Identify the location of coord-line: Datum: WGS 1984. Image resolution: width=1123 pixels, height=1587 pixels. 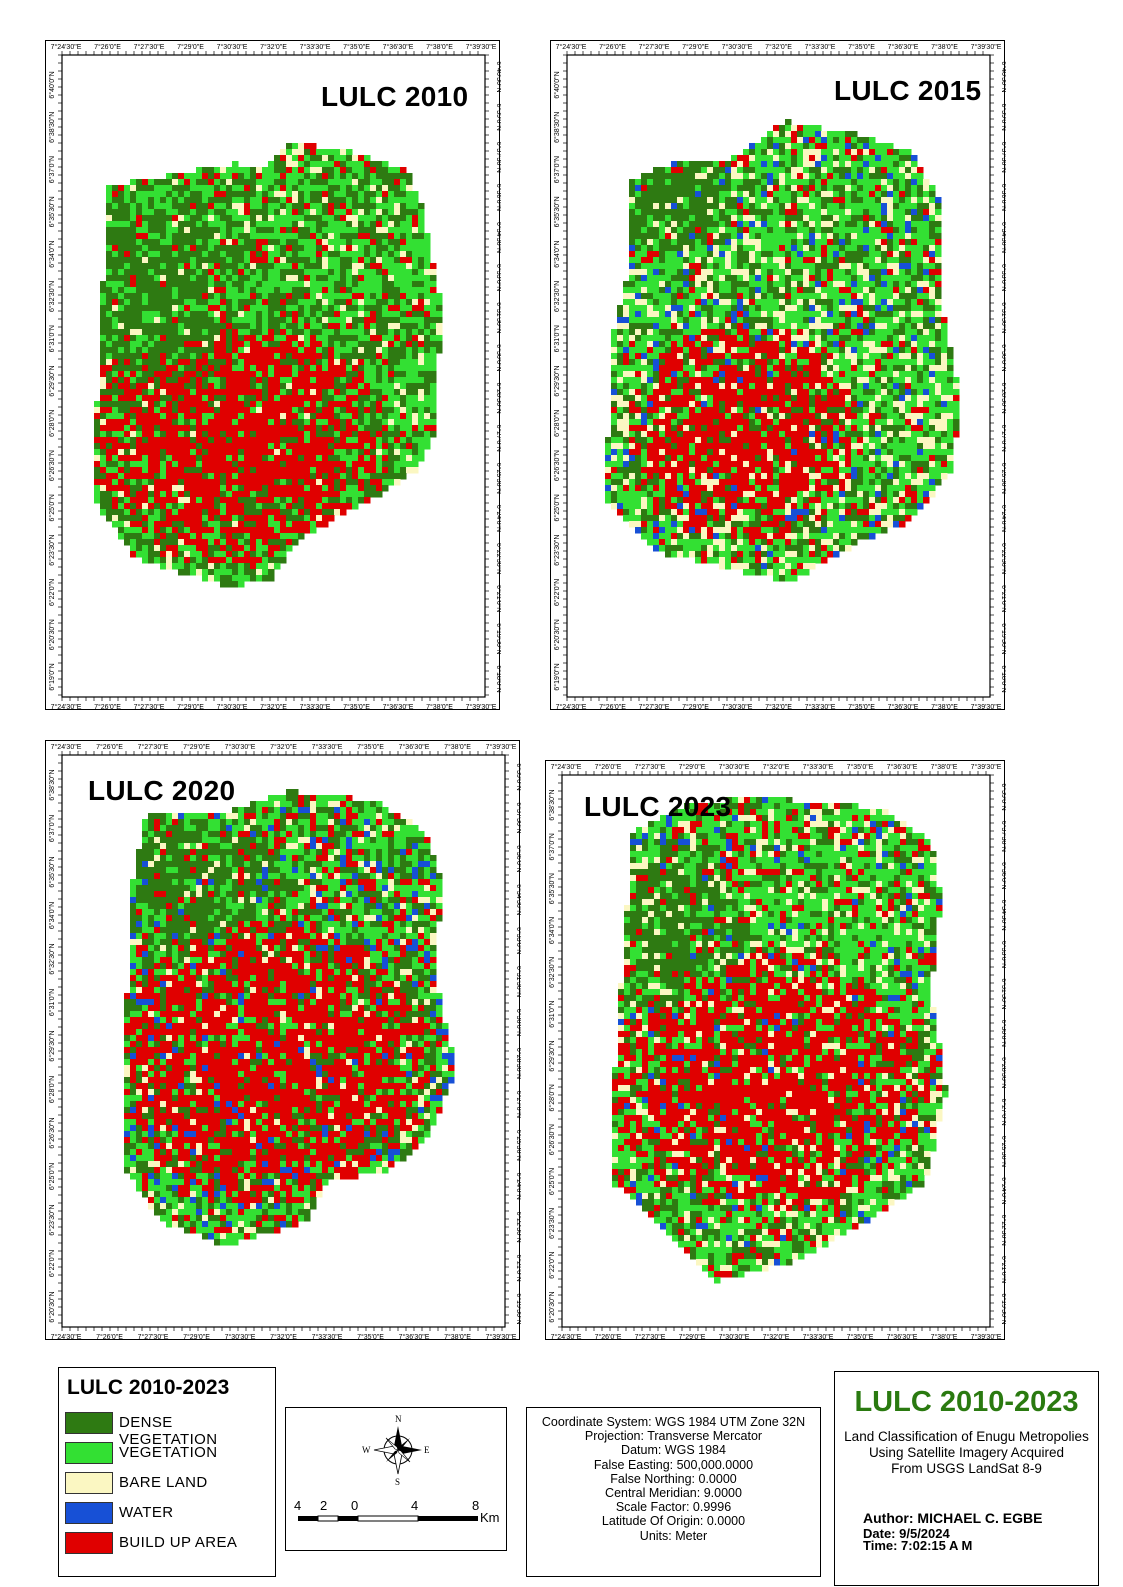
(673, 1450).